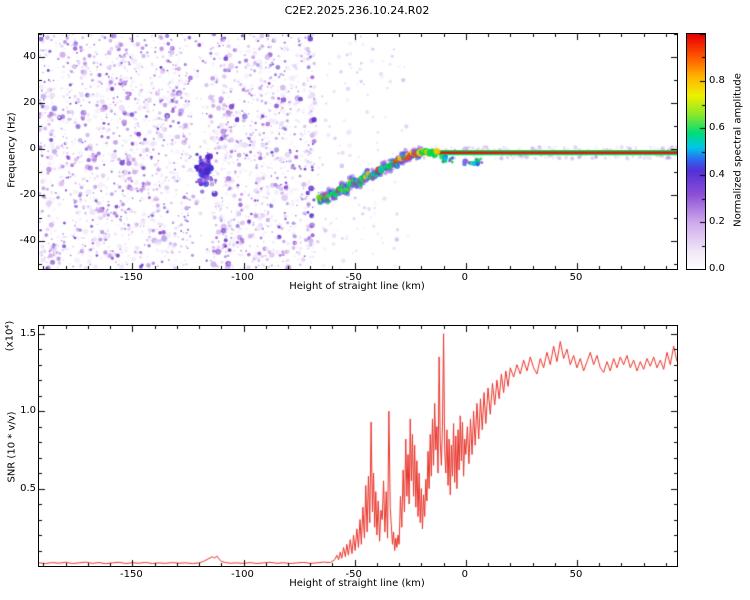  Describe the element at coordinates (576, 277) in the screenshot. I see `spec-x-tick-label: 50` at that location.